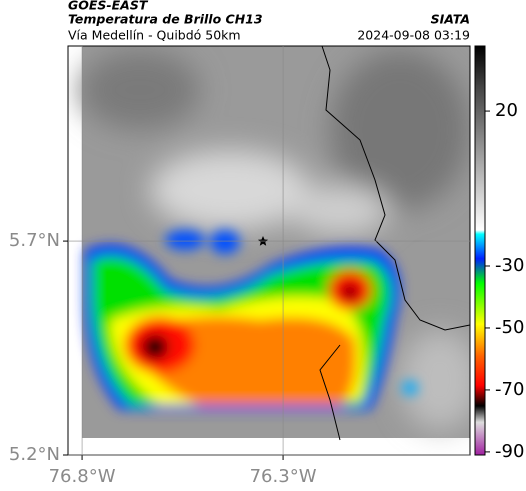  I want to click on colorbar-tick-label: -70, so click(509, 389).